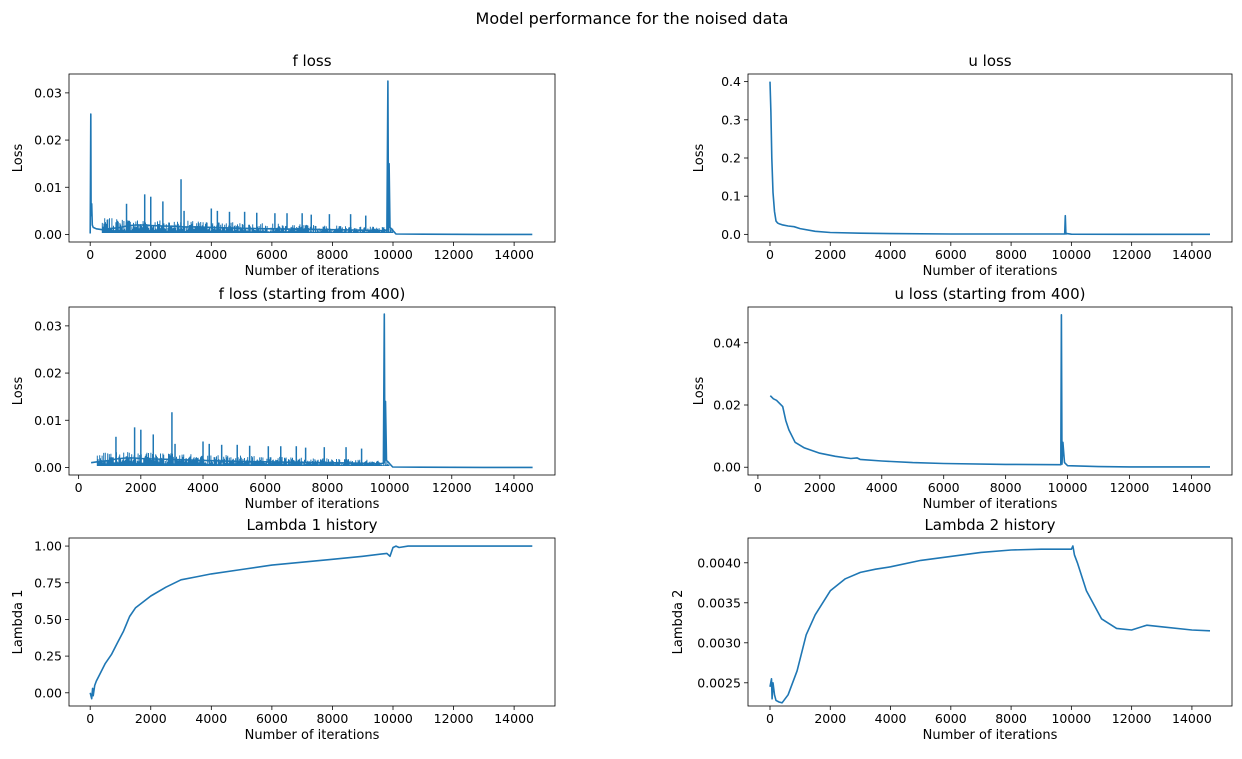  Describe the element at coordinates (1071, 254) in the screenshot. I see `u-loss-xtick-label-5: 10000` at that location.